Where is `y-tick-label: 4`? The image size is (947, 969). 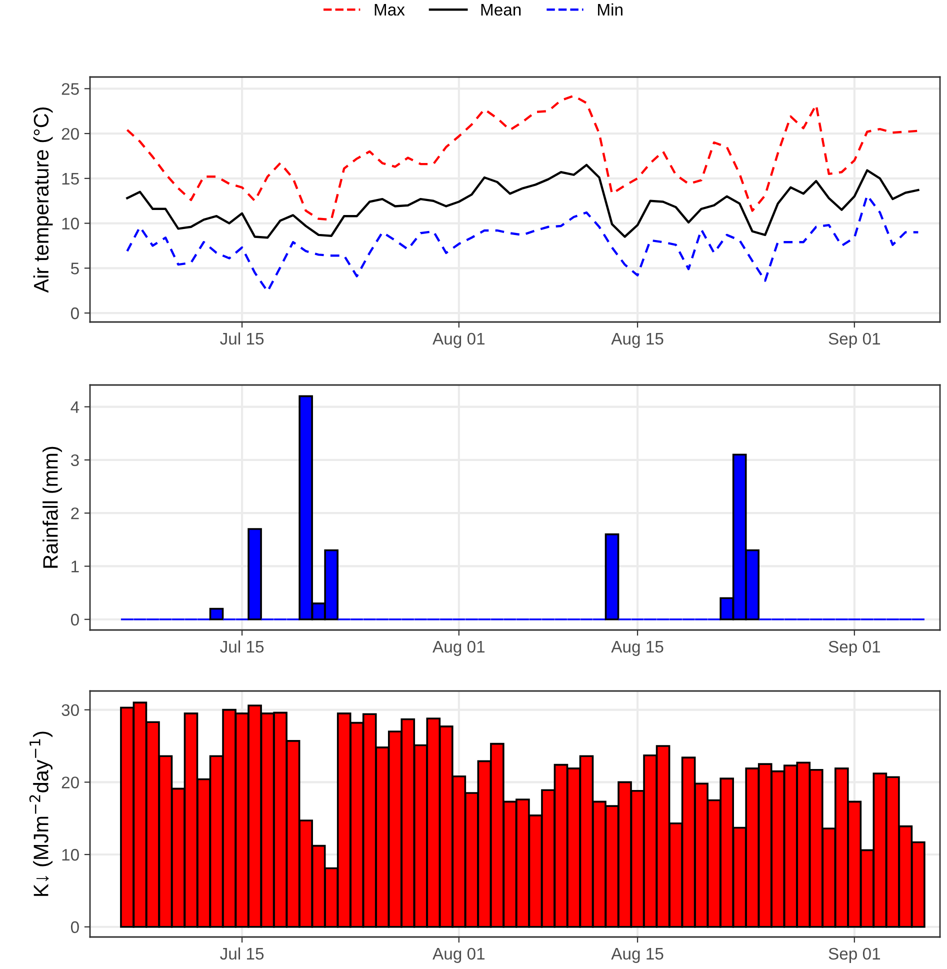 y-tick-label: 4 is located at coordinates (75, 407).